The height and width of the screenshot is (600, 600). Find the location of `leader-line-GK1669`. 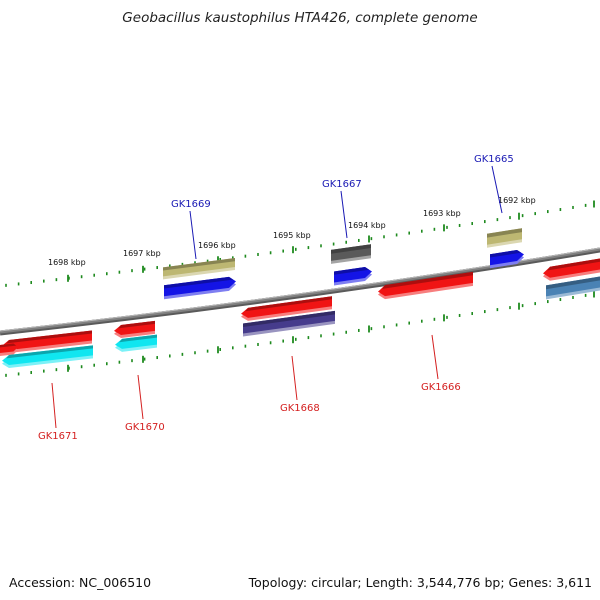

leader-line-GK1669 is located at coordinates (193, 235).